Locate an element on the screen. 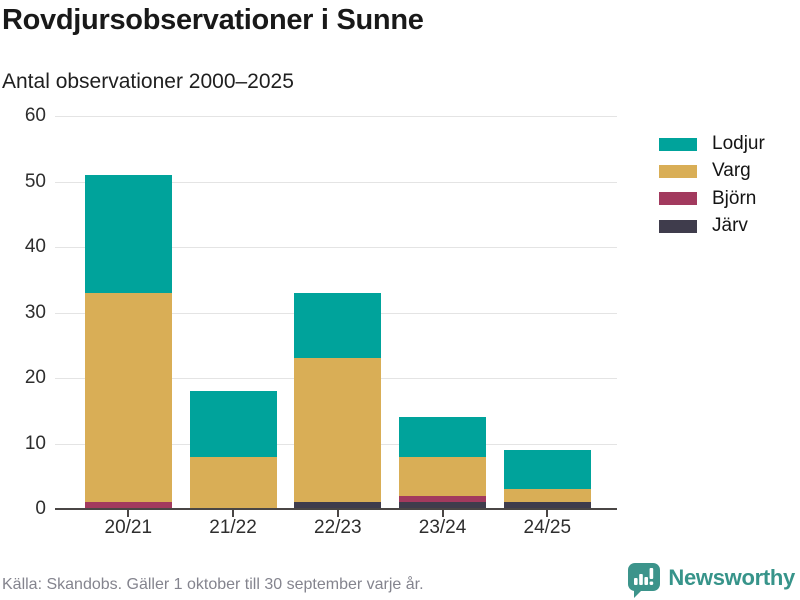 The width and height of the screenshot is (800, 600). x-tick-label: 22/23 is located at coordinates (338, 527).